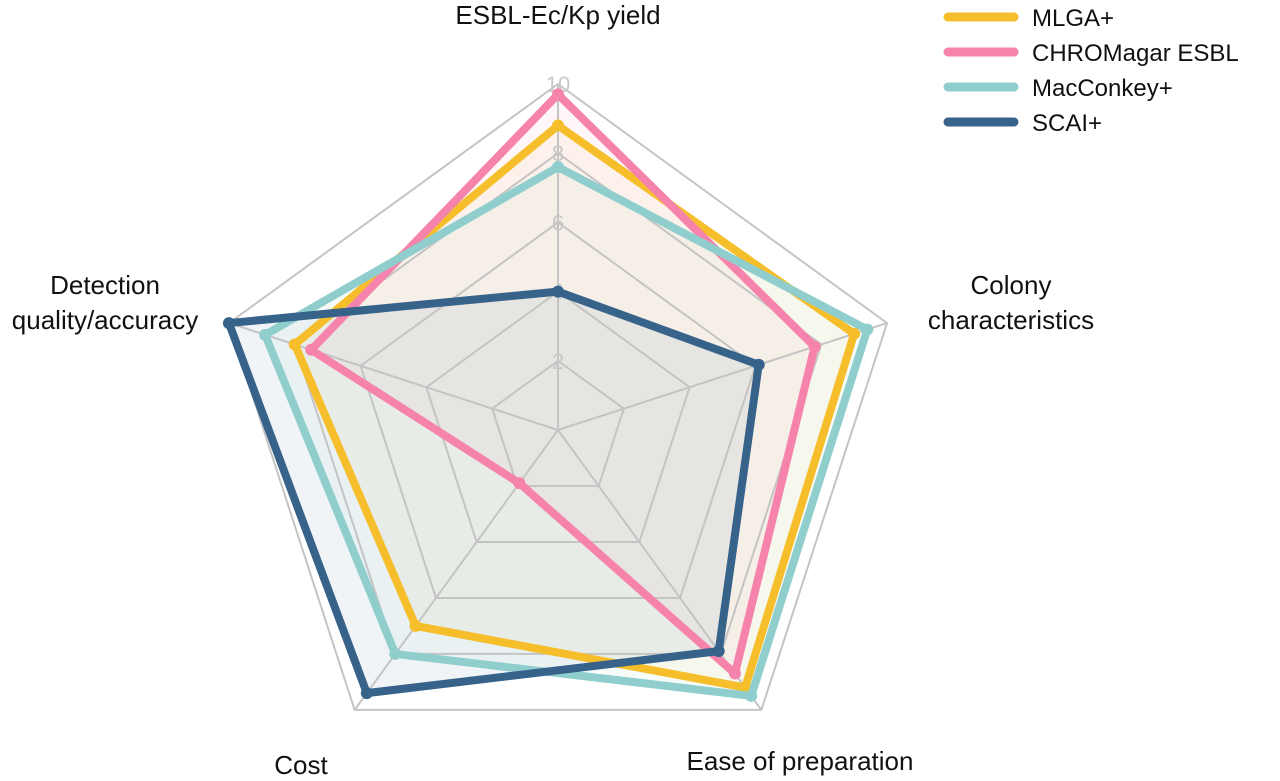  Describe the element at coordinates (1011, 320) in the screenshot. I see `axis-label-colony-line2: characteristics` at that location.